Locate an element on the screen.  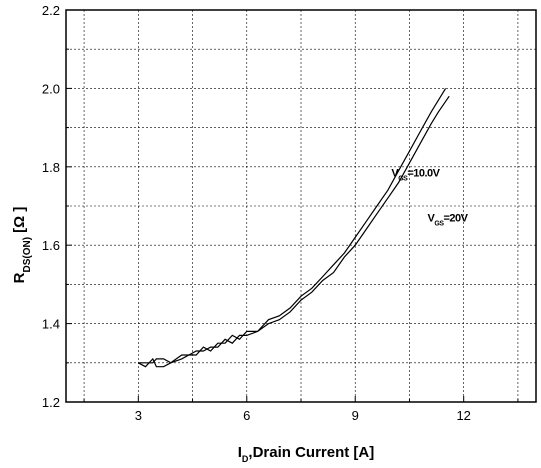
x-tick-label: 9 is located at coordinates (355, 415).